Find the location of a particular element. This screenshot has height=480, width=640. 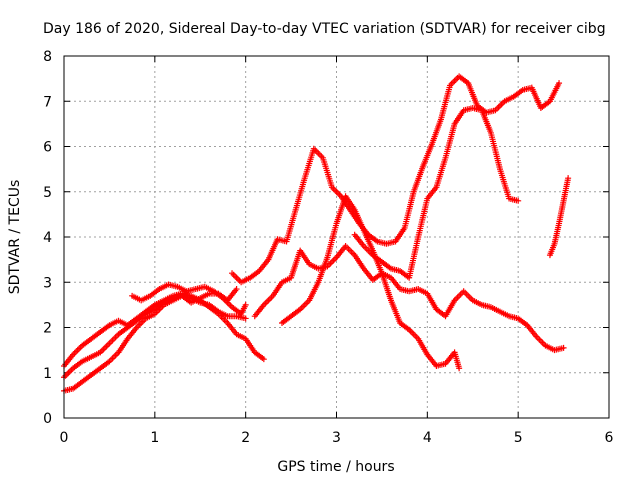

y-axis-label: SDTVAR / TECUs is located at coordinates (15, 237).